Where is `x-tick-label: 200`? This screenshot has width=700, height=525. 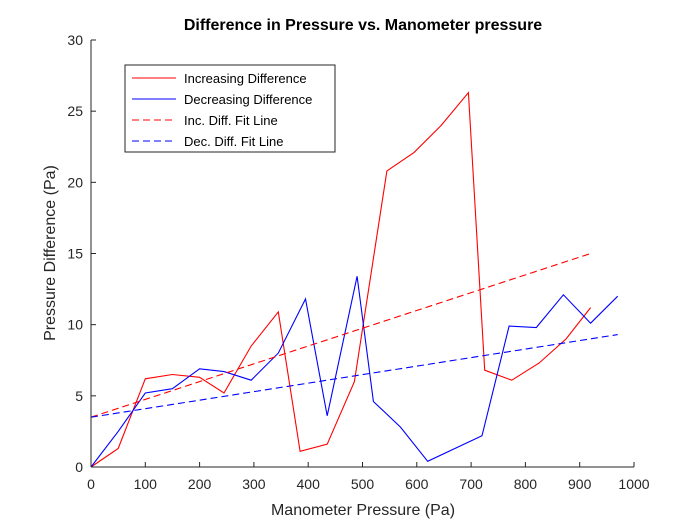
x-tick-label: 200 is located at coordinates (200, 484).